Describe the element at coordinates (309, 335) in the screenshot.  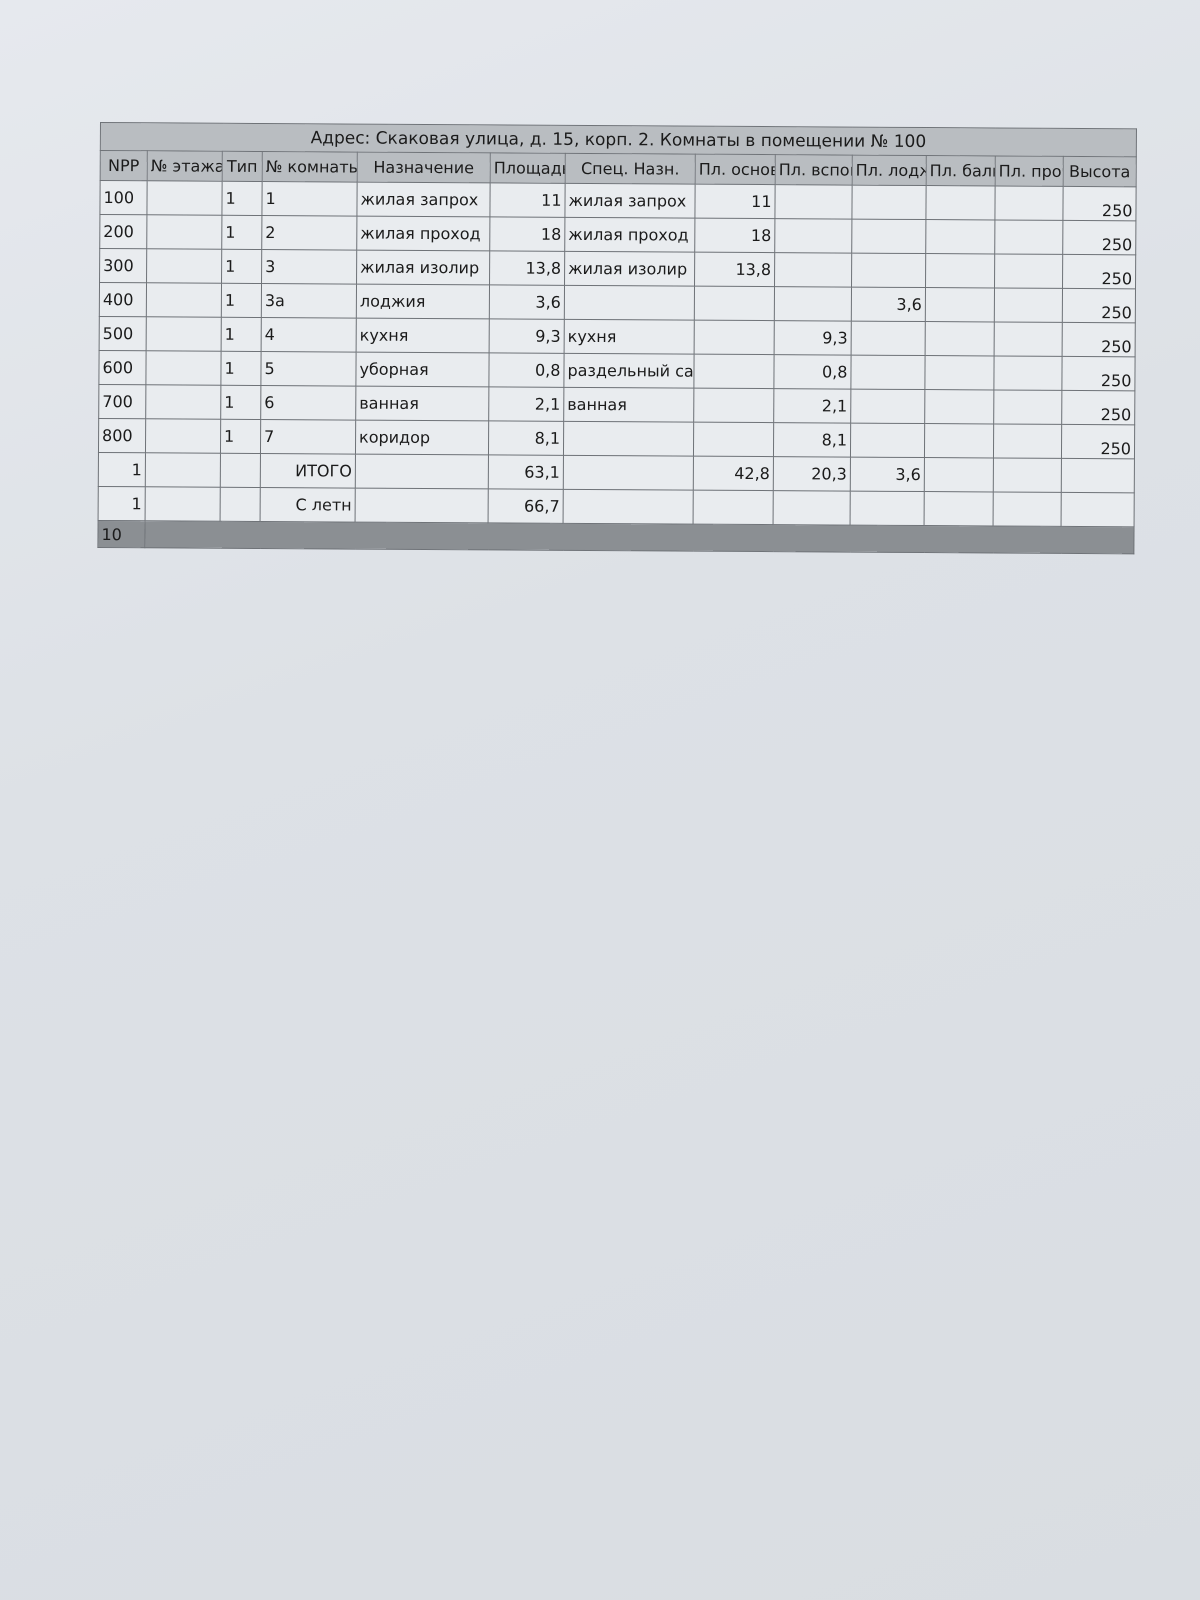
I see `table-cell: 4` at that location.